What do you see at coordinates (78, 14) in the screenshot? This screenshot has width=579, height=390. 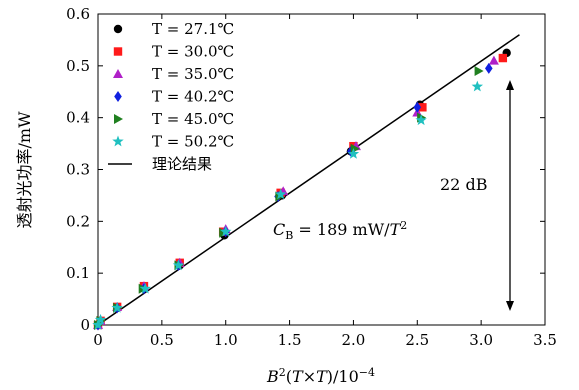 I see `y-tick-label: 0.6` at bounding box center [78, 14].